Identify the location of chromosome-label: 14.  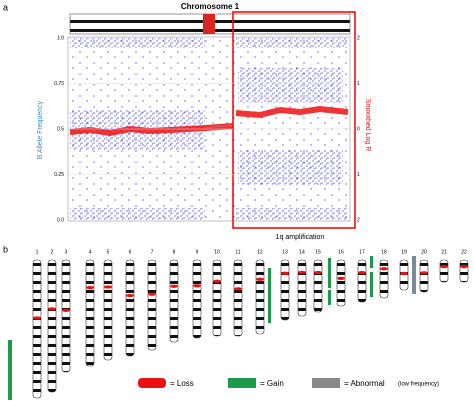
(302, 252).